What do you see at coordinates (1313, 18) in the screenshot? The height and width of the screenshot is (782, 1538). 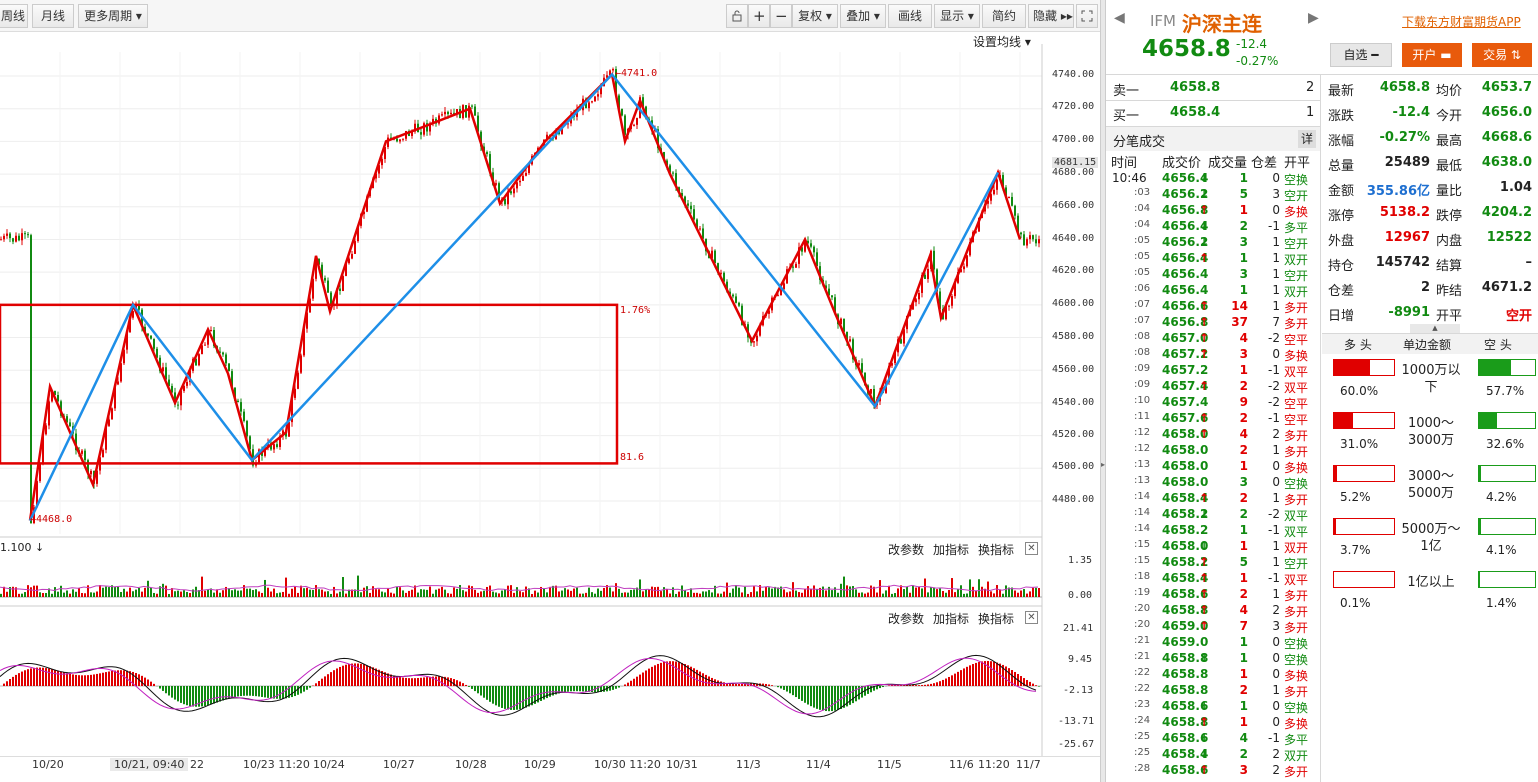 I see `next-contract-icon: ▶` at bounding box center [1313, 18].